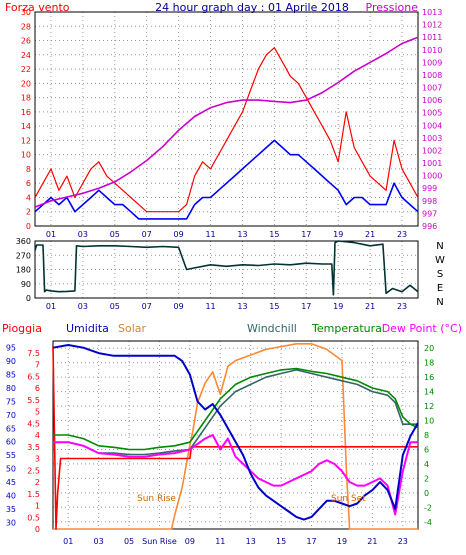 The width and height of the screenshot is (466, 555). I want to click on humidity-tick-label: 35, so click(11, 509).